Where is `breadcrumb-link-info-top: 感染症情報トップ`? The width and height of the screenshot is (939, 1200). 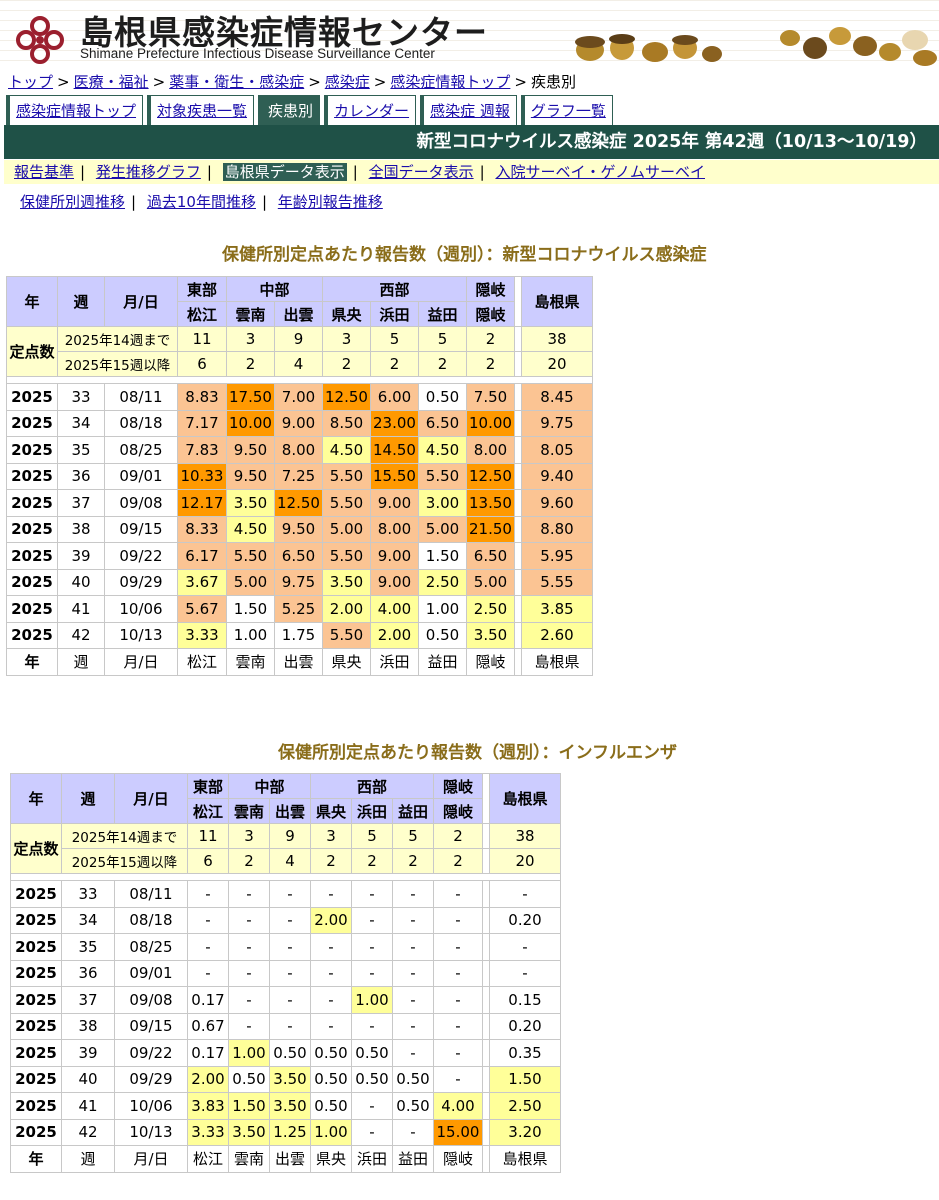 breadcrumb-link-info-top: 感染症情報トップ is located at coordinates (450, 82).